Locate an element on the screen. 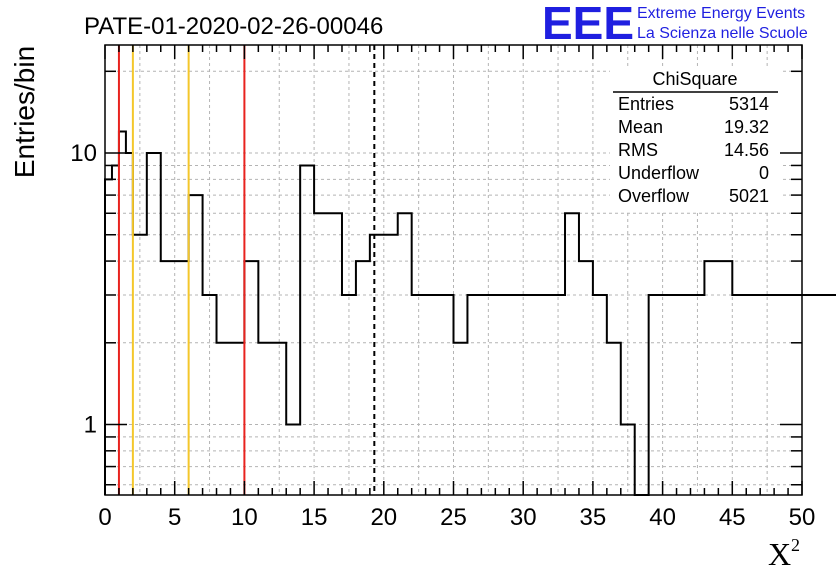 This screenshot has width=836, height=572. x-axis-label-var: X is located at coordinates (779, 554).